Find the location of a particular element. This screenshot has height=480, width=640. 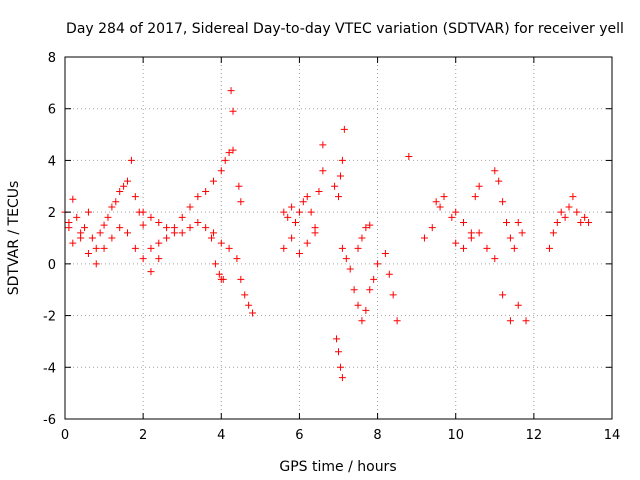

y-tick-label: 8 is located at coordinates (52, 58).